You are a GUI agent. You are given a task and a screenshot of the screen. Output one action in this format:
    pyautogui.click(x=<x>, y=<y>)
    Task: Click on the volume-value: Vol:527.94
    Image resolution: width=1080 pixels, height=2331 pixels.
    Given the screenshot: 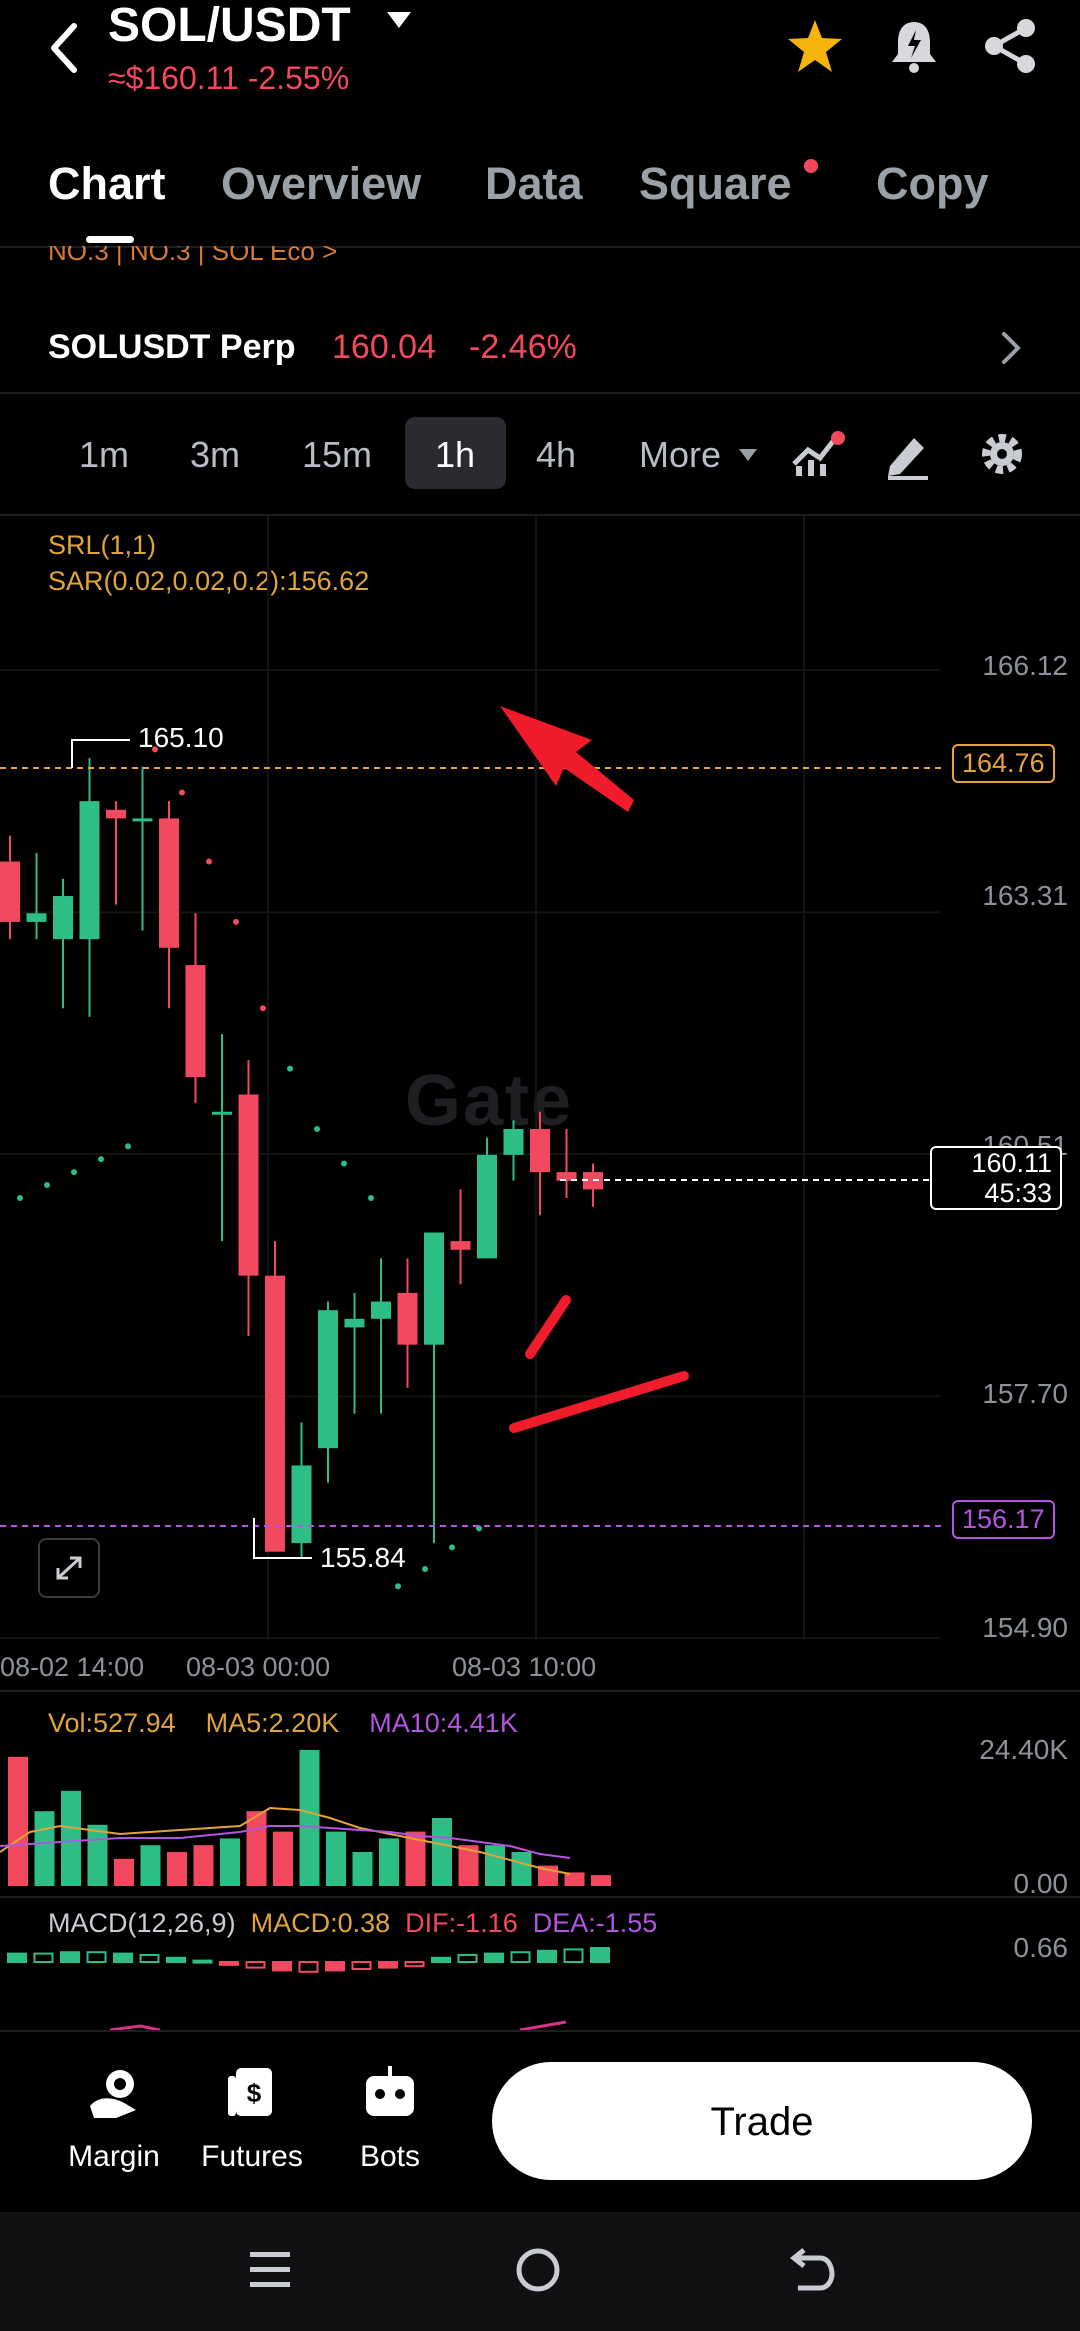 What is the action you would take?
    pyautogui.click(x=112, y=1723)
    